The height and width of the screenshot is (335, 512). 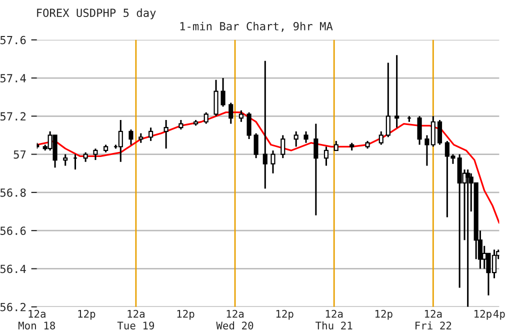 What do you see at coordinates (96, 14) in the screenshot?
I see `chart-title: FOREX USDPHP 5 day` at bounding box center [96, 14].